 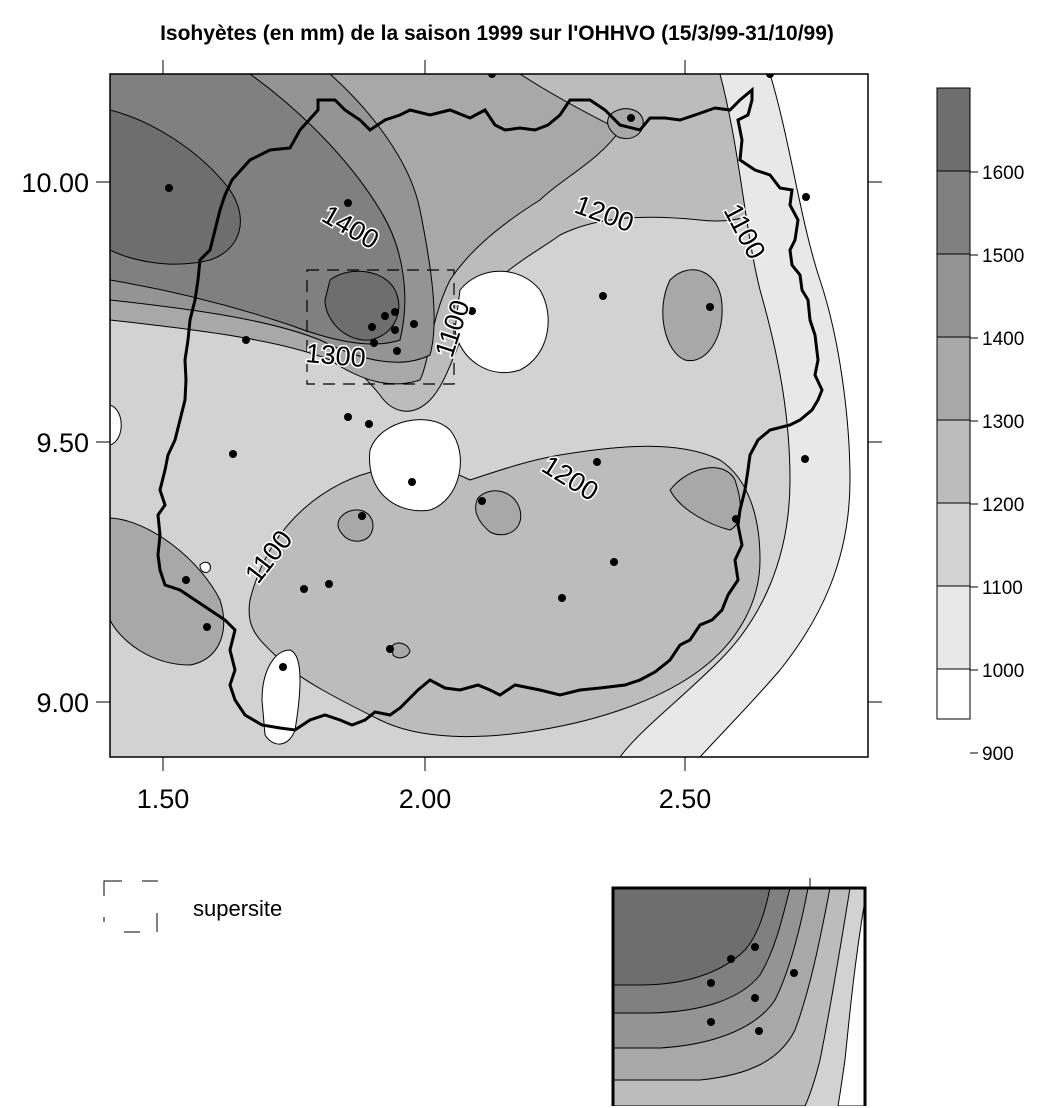 I want to click on x-tick-label: 2.50, so click(x=685, y=799).